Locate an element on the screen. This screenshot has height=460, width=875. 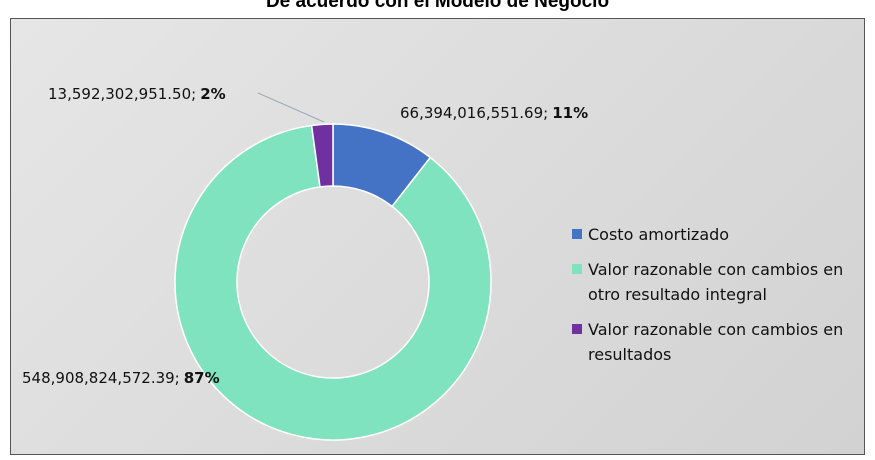
data-label: 548,908,824,572.39; 87% is located at coordinates (121, 378).